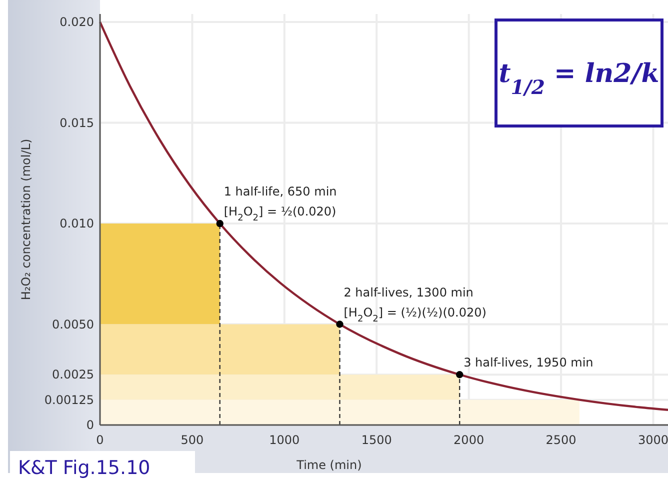 The image size is (668, 481). What do you see at coordinates (653, 440) in the screenshot?
I see `x-tick-label: 3000` at bounding box center [653, 440].